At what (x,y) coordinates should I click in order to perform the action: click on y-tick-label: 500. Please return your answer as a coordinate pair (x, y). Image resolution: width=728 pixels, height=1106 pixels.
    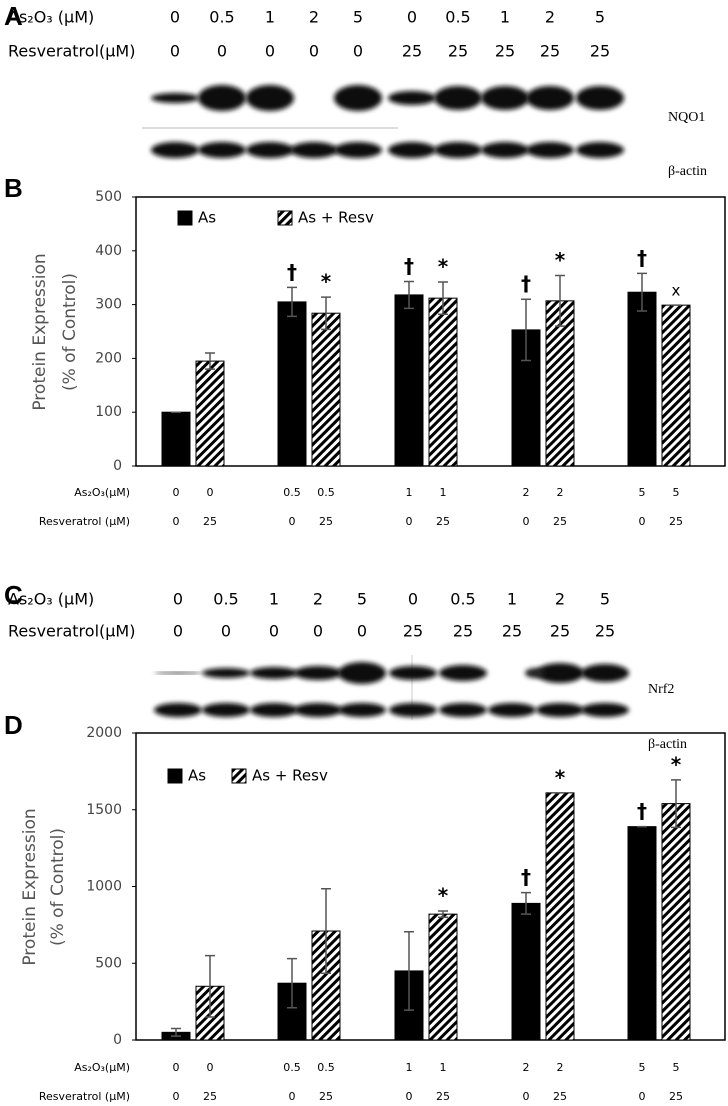
    Looking at the image, I should click on (108, 963).